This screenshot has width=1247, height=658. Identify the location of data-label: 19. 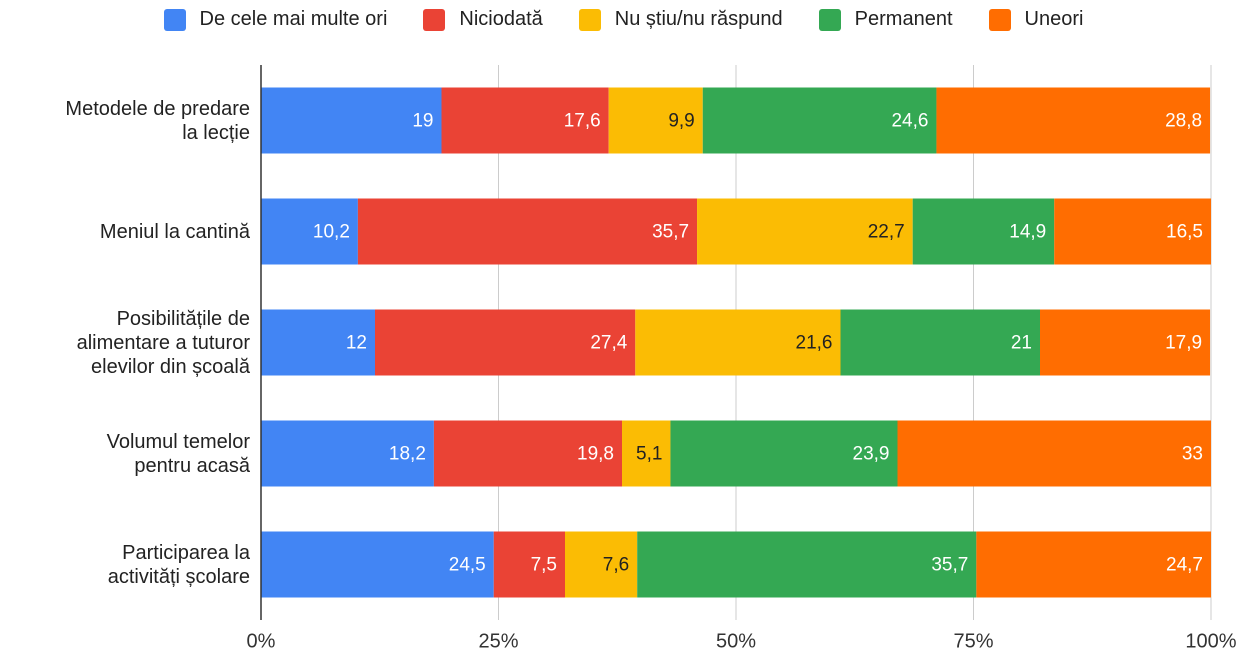
(422, 121).